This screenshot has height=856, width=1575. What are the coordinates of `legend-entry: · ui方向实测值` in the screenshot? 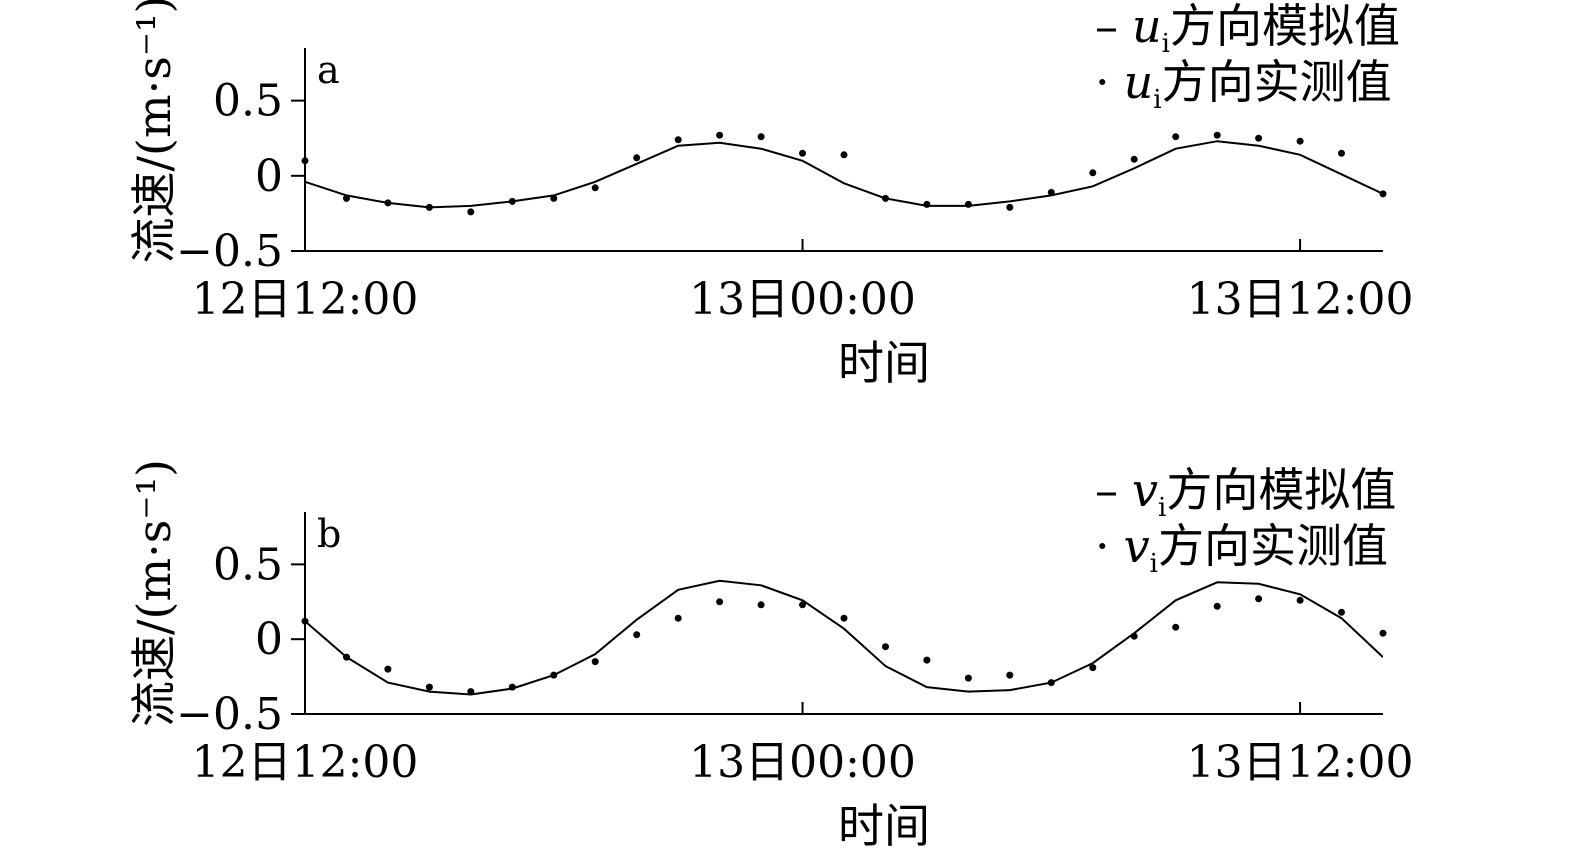 It's located at (1243, 85).